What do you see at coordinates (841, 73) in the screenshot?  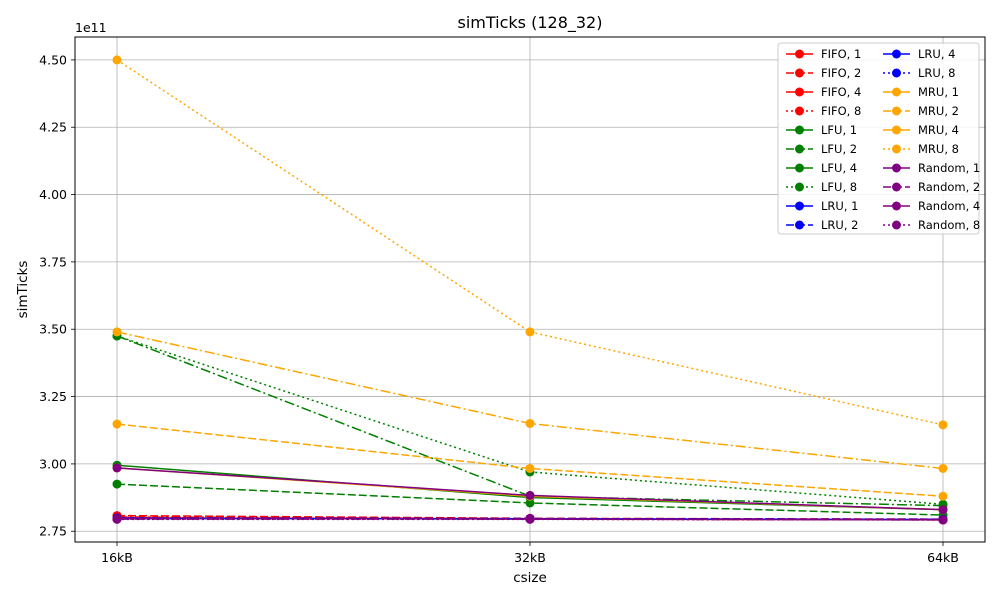 I see `legend-label: FIFO, 2` at bounding box center [841, 73].